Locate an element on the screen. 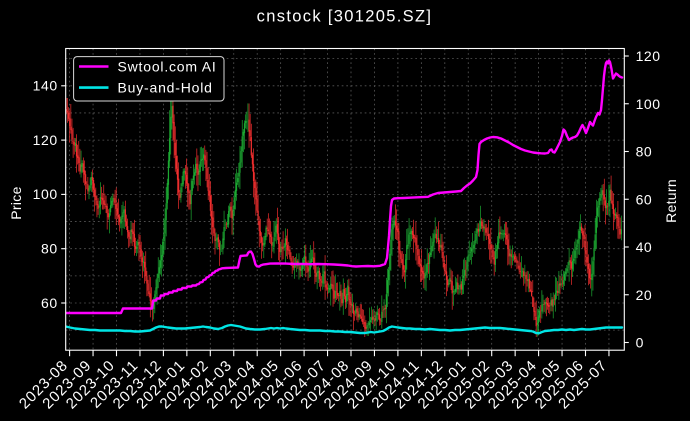  svg-text: cnstock [301205.SZ] is located at coordinates (345, 17).